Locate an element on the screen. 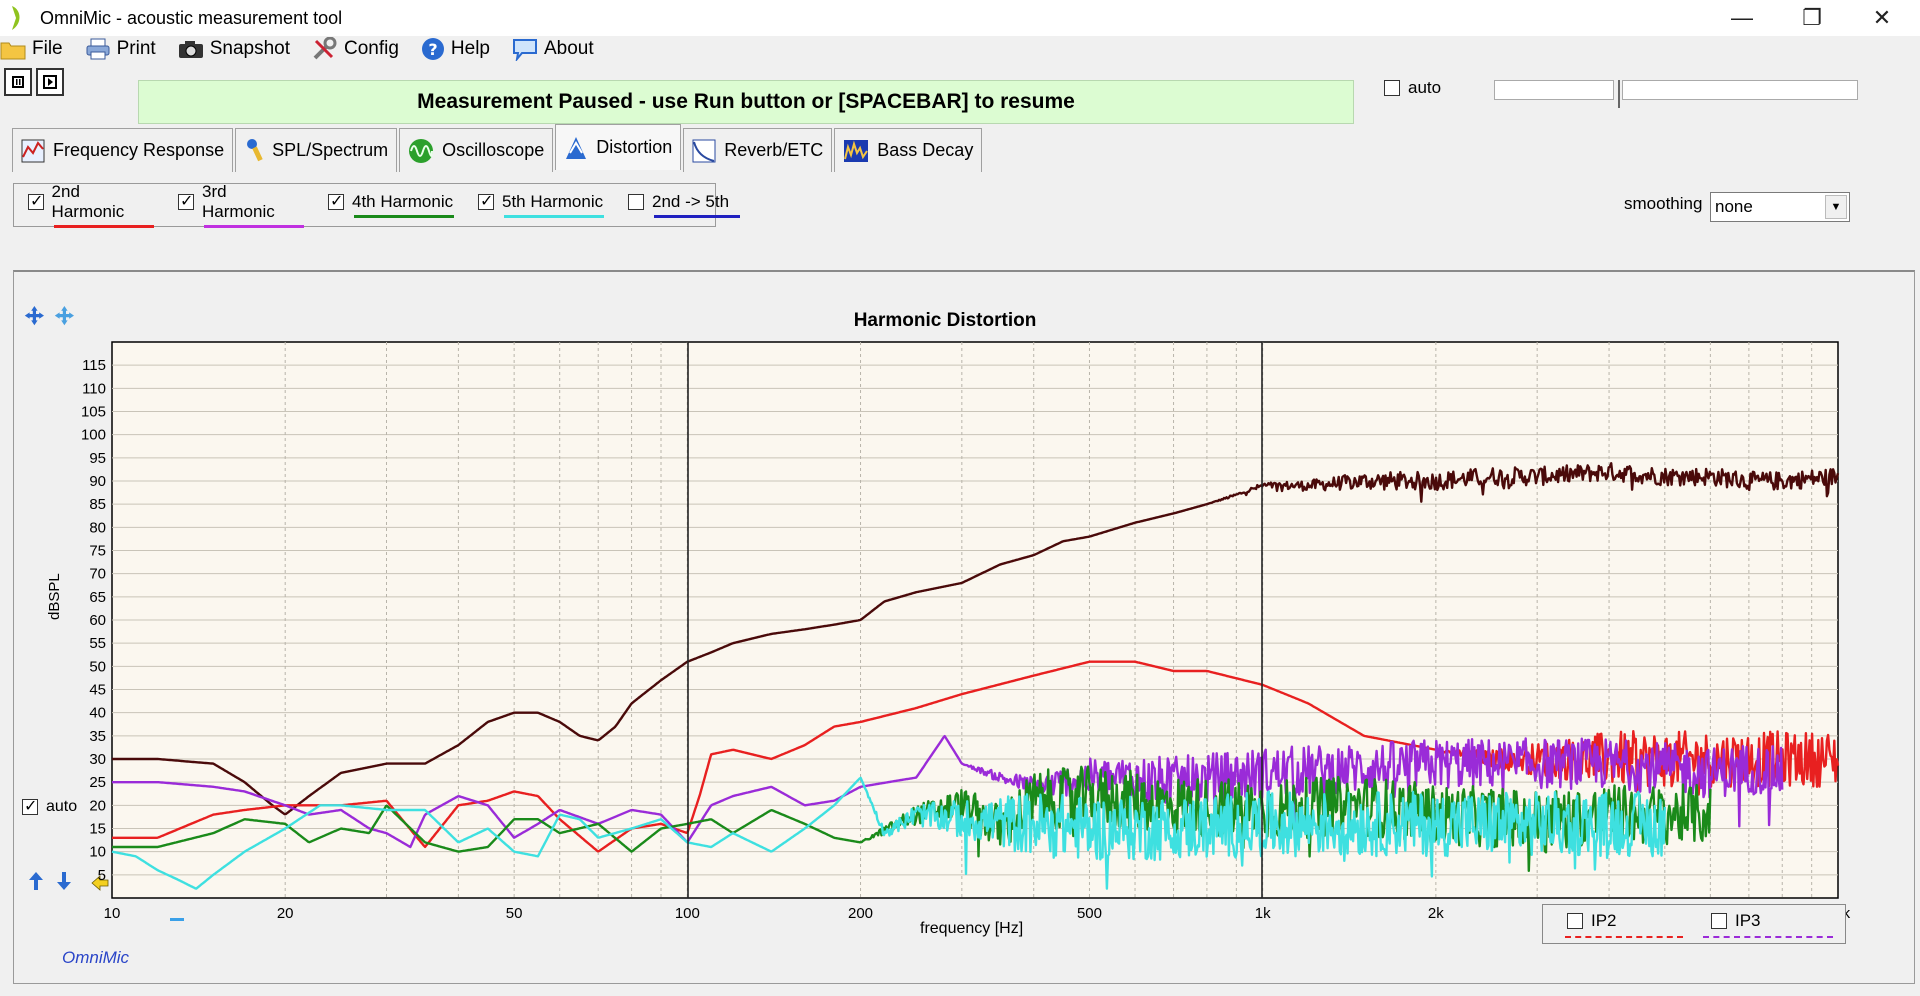 The image size is (1920, 996). menu-config: Config is located at coordinates (355, 49).